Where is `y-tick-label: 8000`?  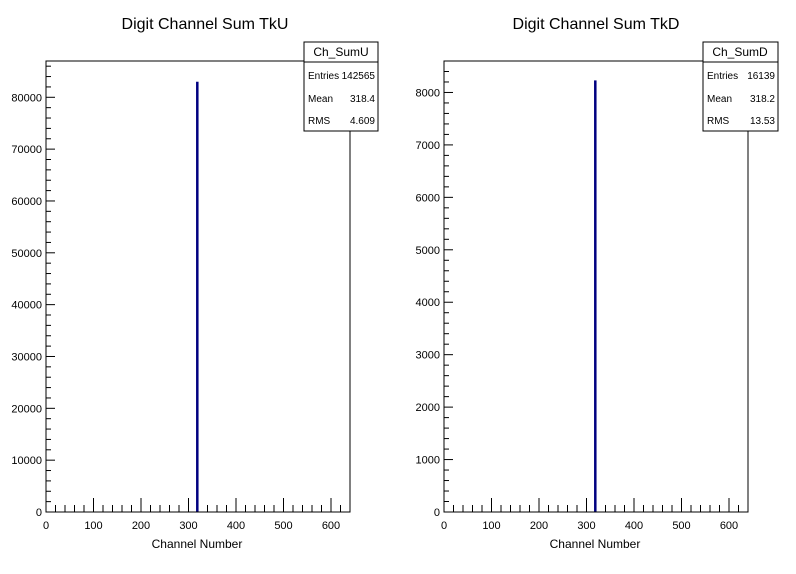 y-tick-label: 8000 is located at coordinates (428, 93).